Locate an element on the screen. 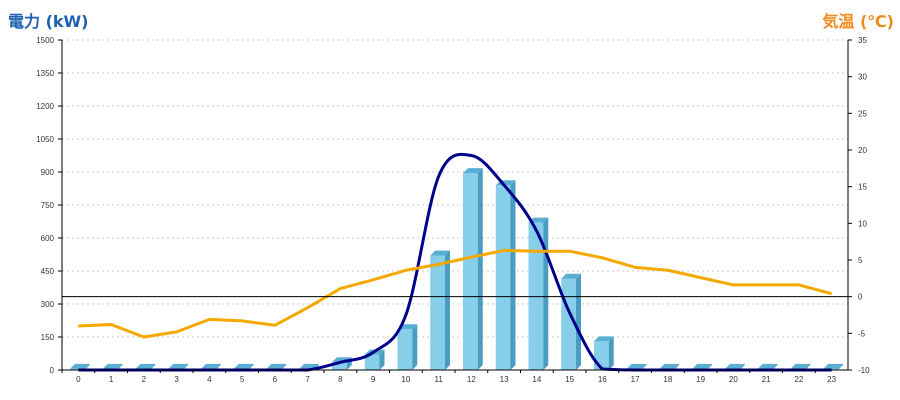  x-tick-label: 8 is located at coordinates (340, 379).